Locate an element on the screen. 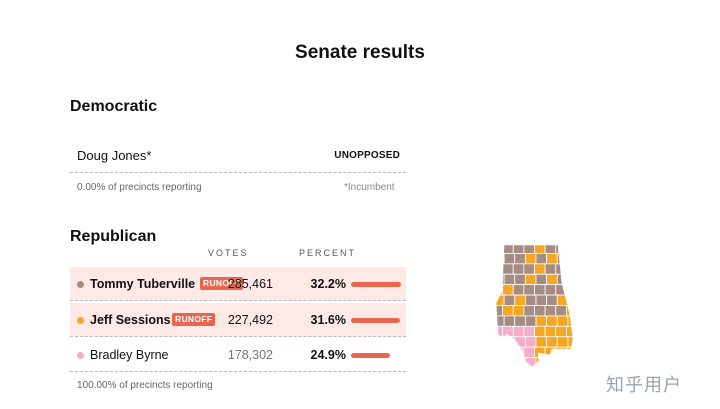 This screenshot has width=720, height=409. watermark: 知乎用户 is located at coordinates (644, 385).